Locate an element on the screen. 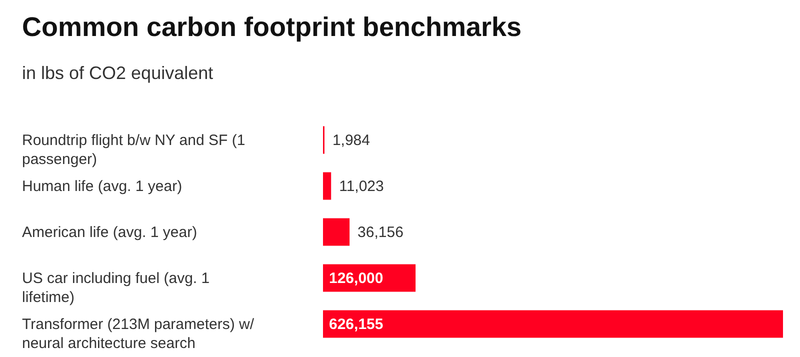 The width and height of the screenshot is (800, 357). y-tick-label: Human life (avg. 1 year) is located at coordinates (102, 186).